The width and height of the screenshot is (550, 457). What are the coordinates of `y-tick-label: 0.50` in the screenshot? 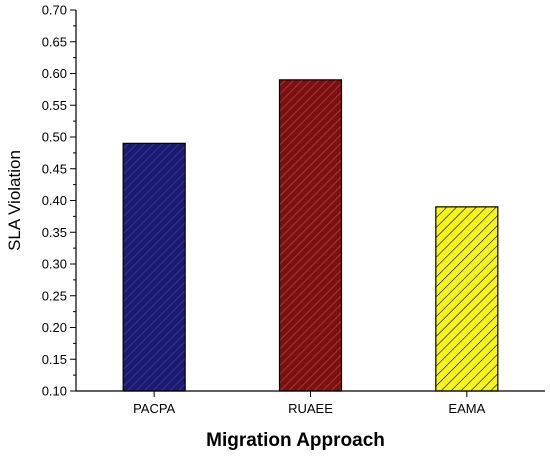 It's located at (54, 137).